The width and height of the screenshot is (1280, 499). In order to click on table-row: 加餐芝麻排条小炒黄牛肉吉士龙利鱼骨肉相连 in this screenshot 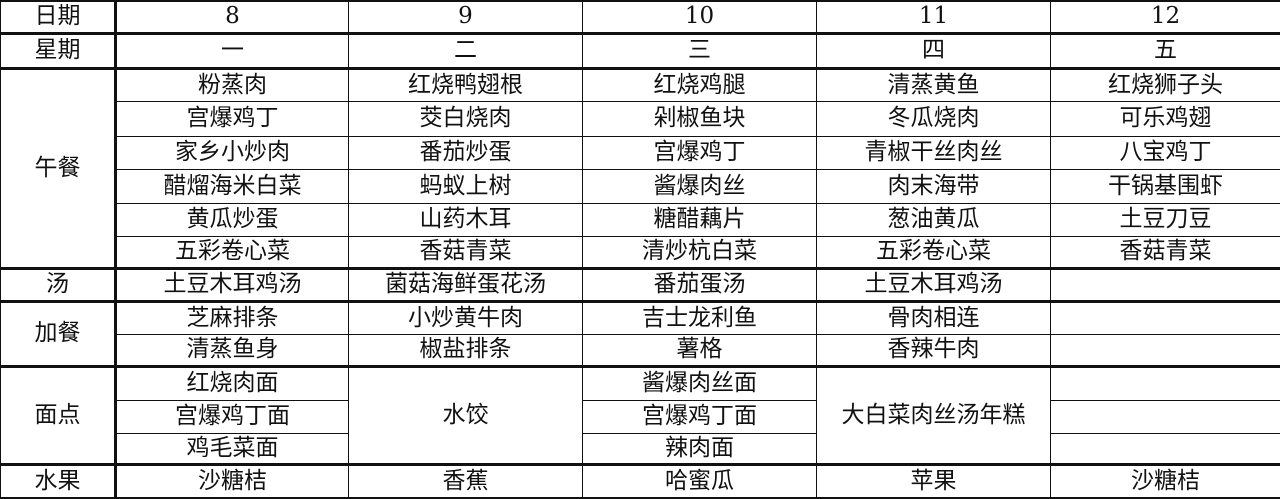, I will do `click(640, 317)`.